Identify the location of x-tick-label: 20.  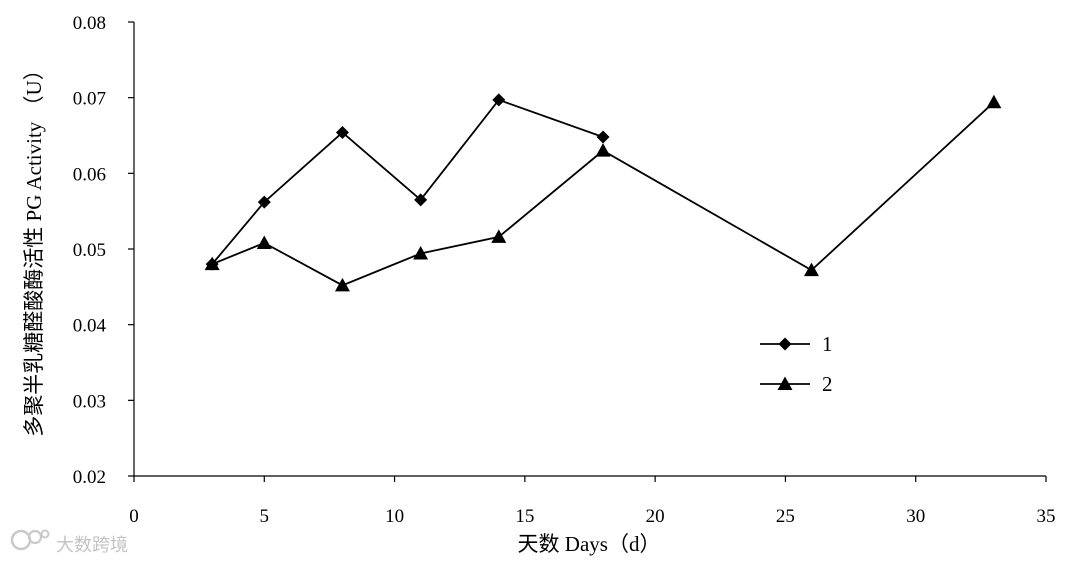
(655, 516).